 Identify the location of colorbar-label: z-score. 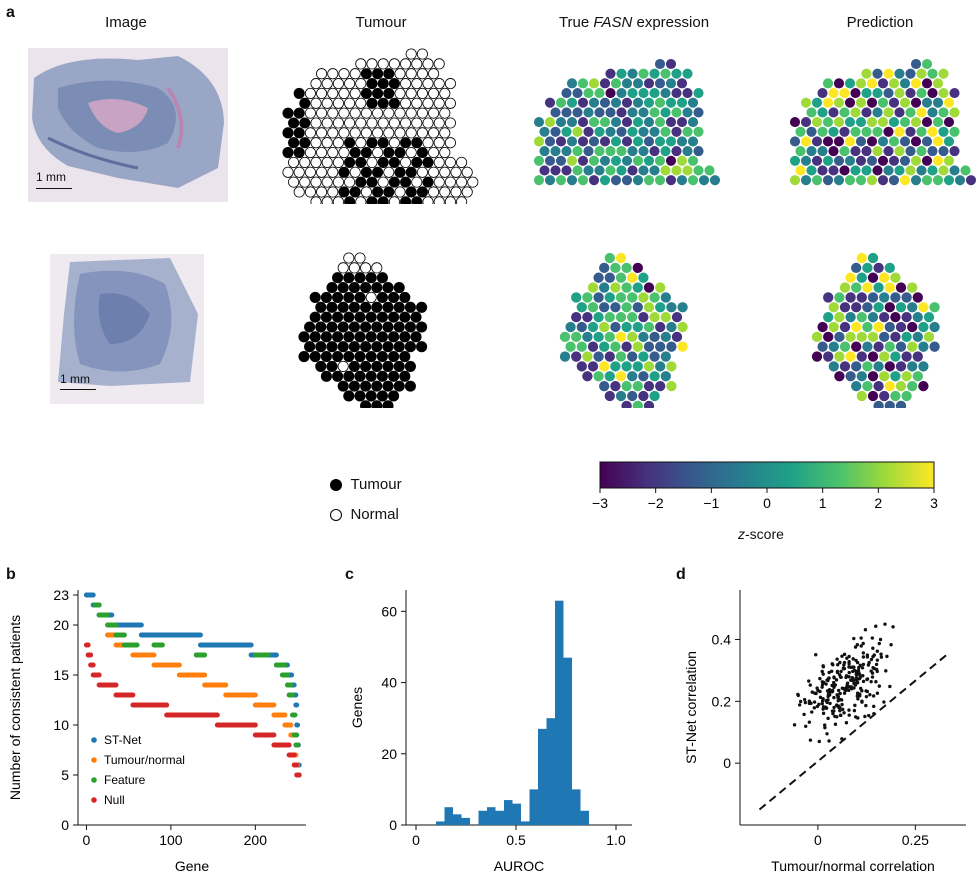
(761, 534).